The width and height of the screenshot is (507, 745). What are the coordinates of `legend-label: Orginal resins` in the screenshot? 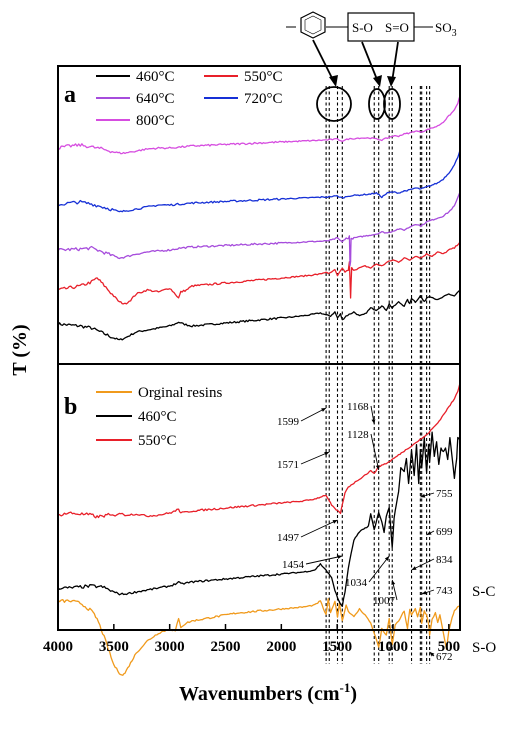 It's located at (180, 393).